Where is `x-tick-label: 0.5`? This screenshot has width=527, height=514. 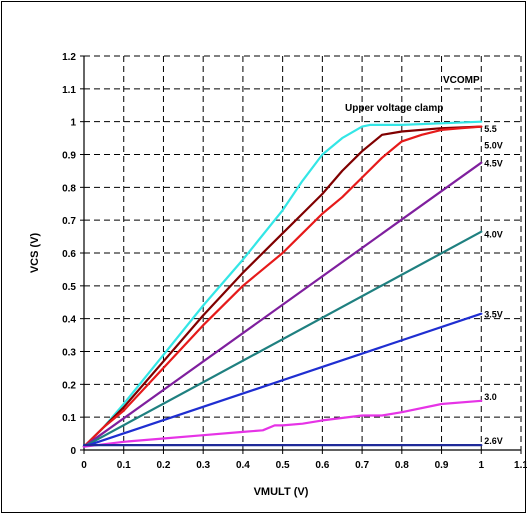
x-tick-label: 0.5 is located at coordinates (283, 465).